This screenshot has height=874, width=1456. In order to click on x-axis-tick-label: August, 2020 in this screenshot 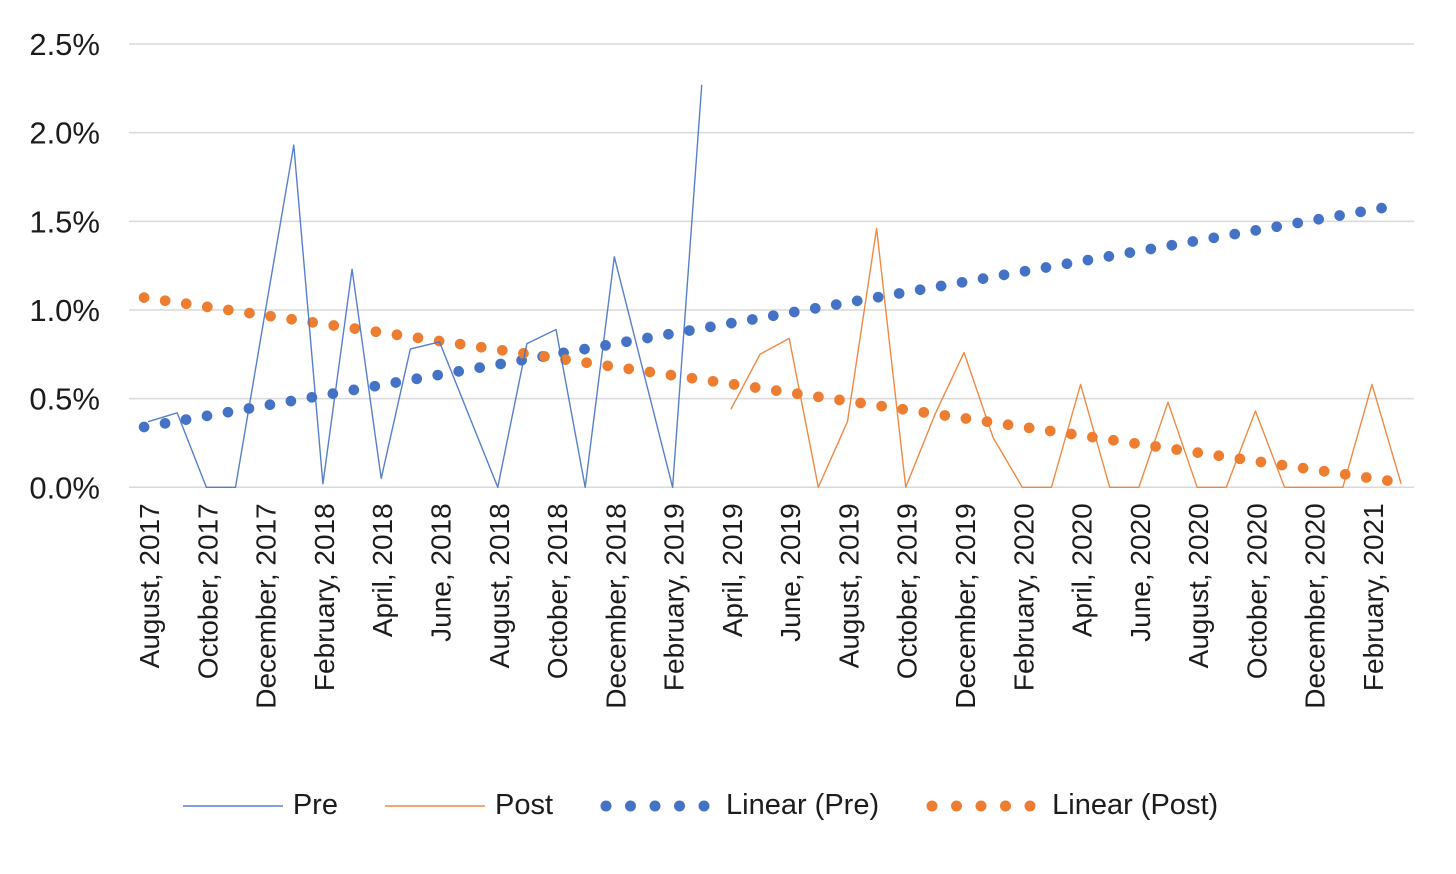, I will do `click(1198, 585)`.